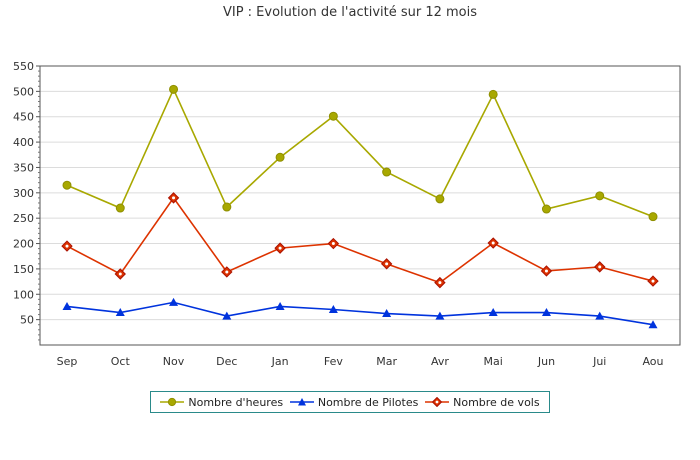  Describe the element at coordinates (652, 361) in the screenshot. I see `x-tick-label: Aou` at that location.